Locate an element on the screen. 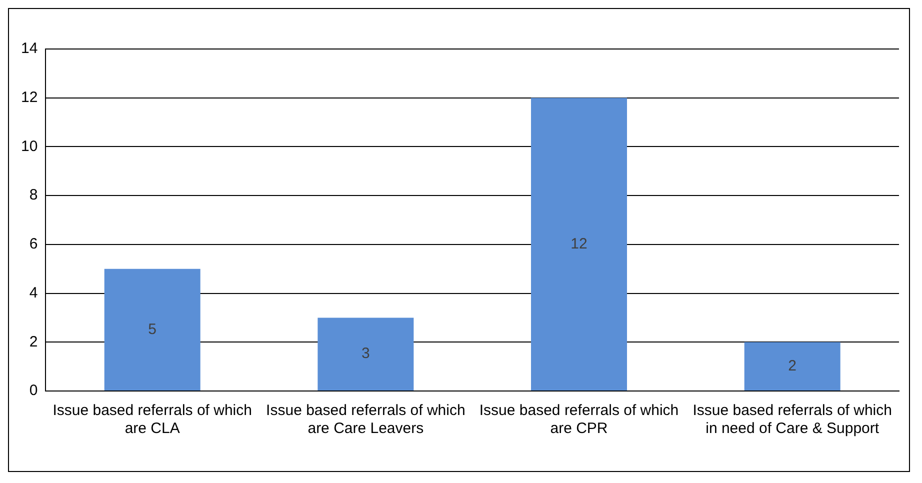 Image resolution: width=922 pixels, height=483 pixels. y-tick-label: 8 is located at coordinates (33, 195).